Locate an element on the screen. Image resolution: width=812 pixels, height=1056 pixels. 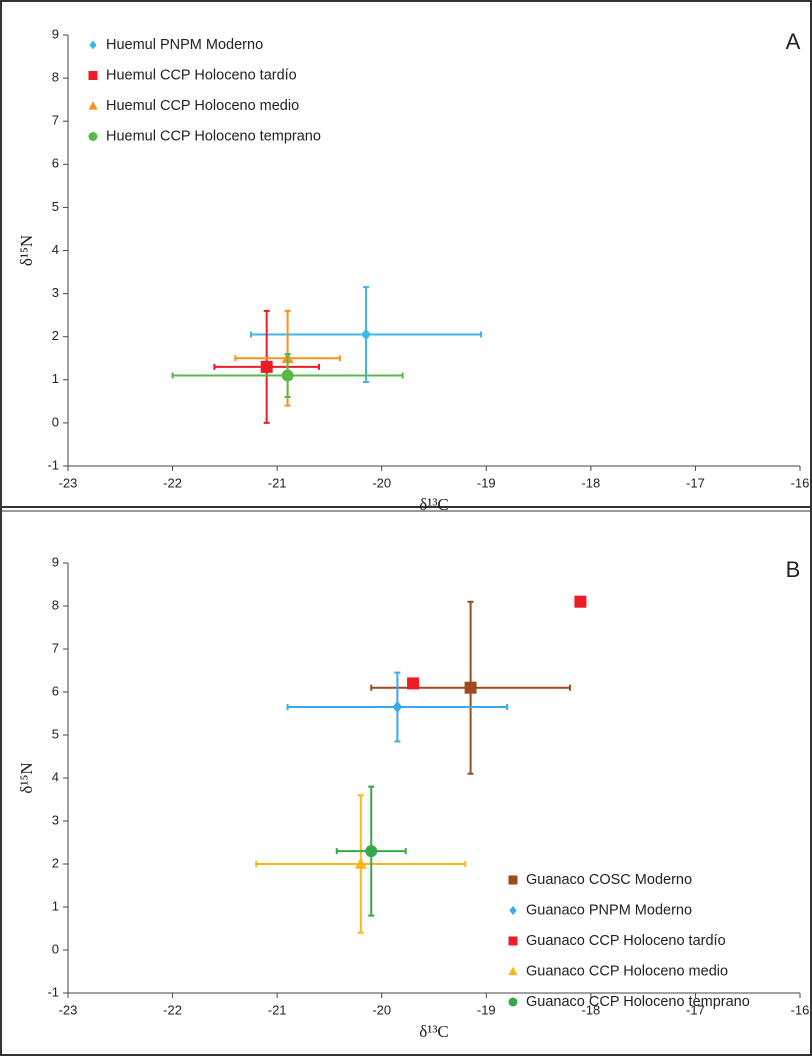
legend-label: Guanaco CCP Holoceno medio is located at coordinates (627, 971).